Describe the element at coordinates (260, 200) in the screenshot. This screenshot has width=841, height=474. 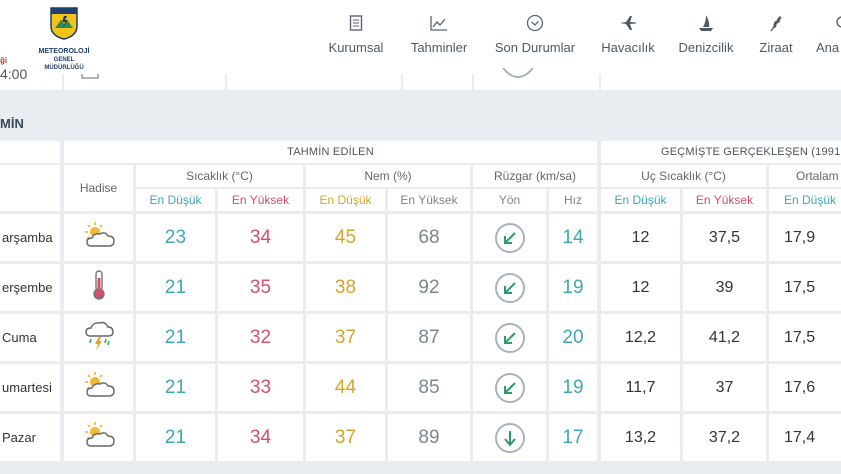
I see `temp-max-header: En Yüksek` at that location.